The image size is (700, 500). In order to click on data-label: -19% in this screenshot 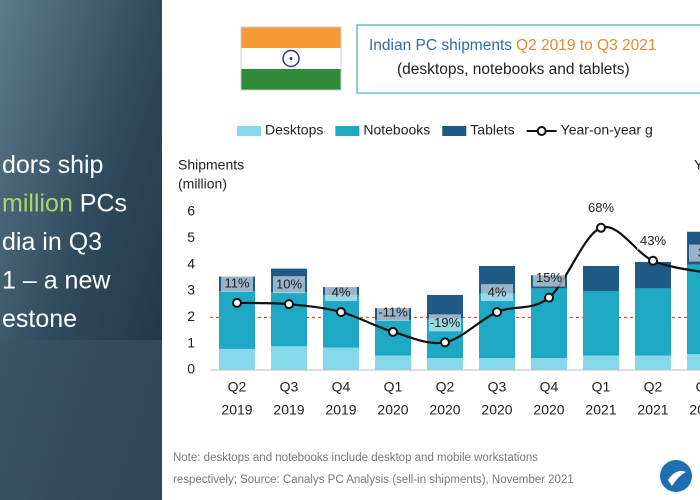, I will do `click(445, 322)`.